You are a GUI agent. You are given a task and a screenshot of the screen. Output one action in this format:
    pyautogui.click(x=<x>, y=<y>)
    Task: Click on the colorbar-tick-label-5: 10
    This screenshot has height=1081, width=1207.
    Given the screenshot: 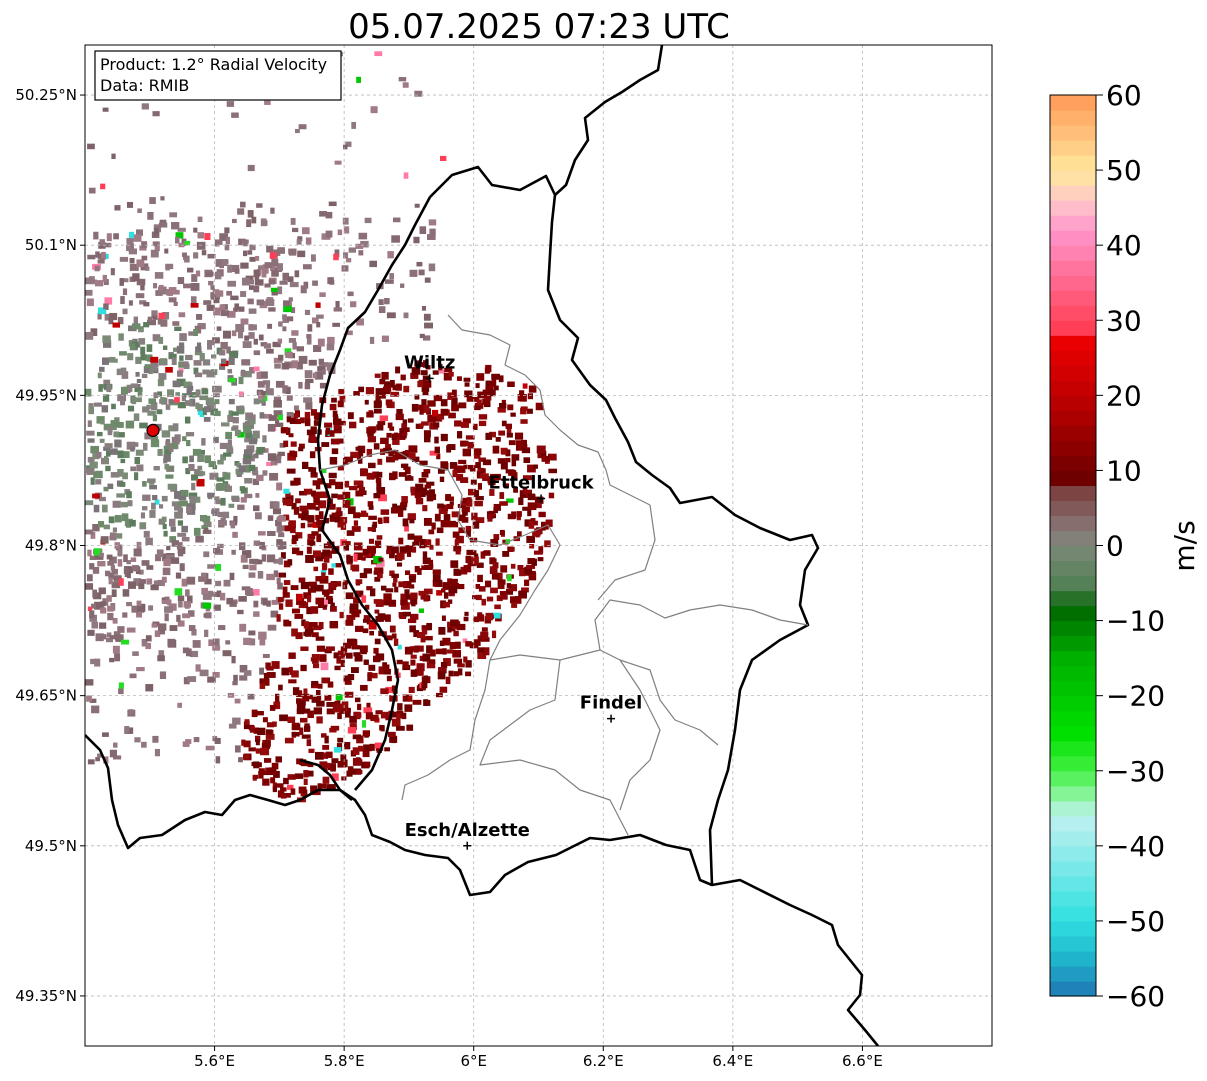 What is the action you would take?
    pyautogui.click(x=1124, y=470)
    